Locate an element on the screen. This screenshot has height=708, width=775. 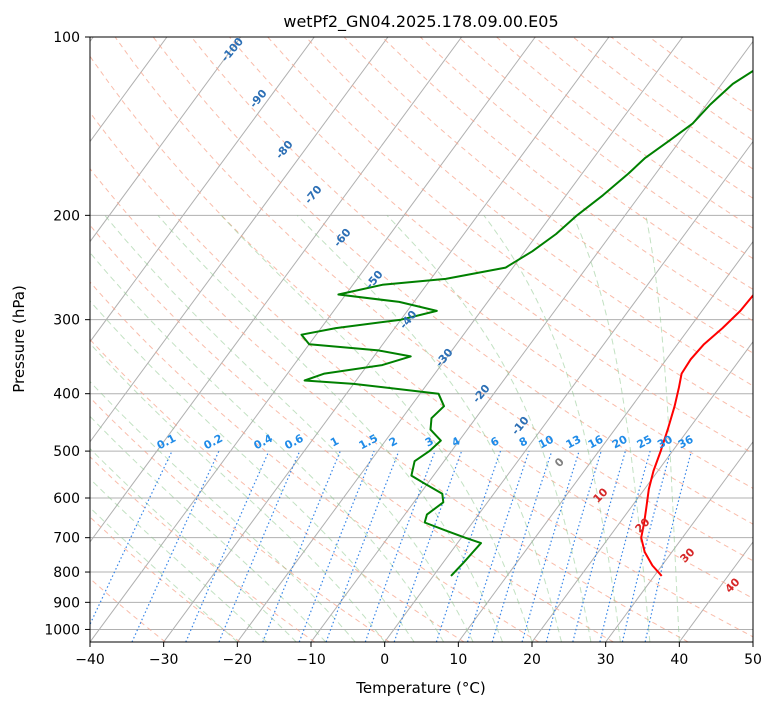
mixing-ratio-label: 10 is located at coordinates (546, 442).